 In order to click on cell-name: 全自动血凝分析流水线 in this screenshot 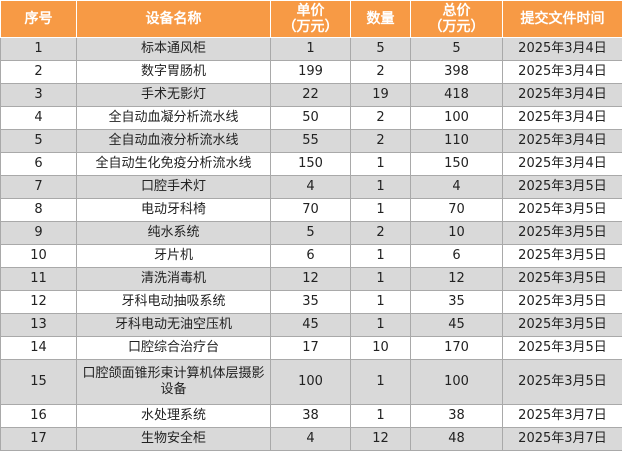, I will do `click(173, 118)`.